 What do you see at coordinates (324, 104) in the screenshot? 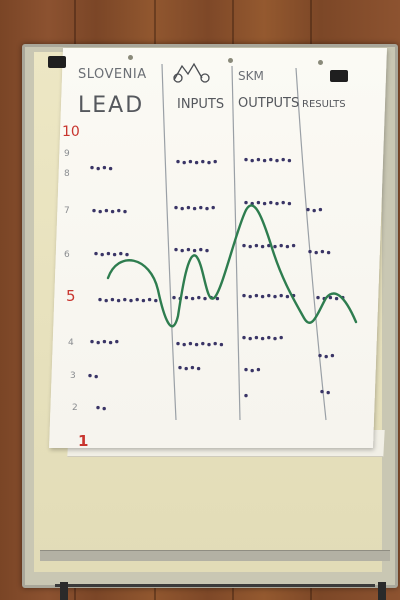
I see `column-title-results: RESULTS` at bounding box center [324, 104].